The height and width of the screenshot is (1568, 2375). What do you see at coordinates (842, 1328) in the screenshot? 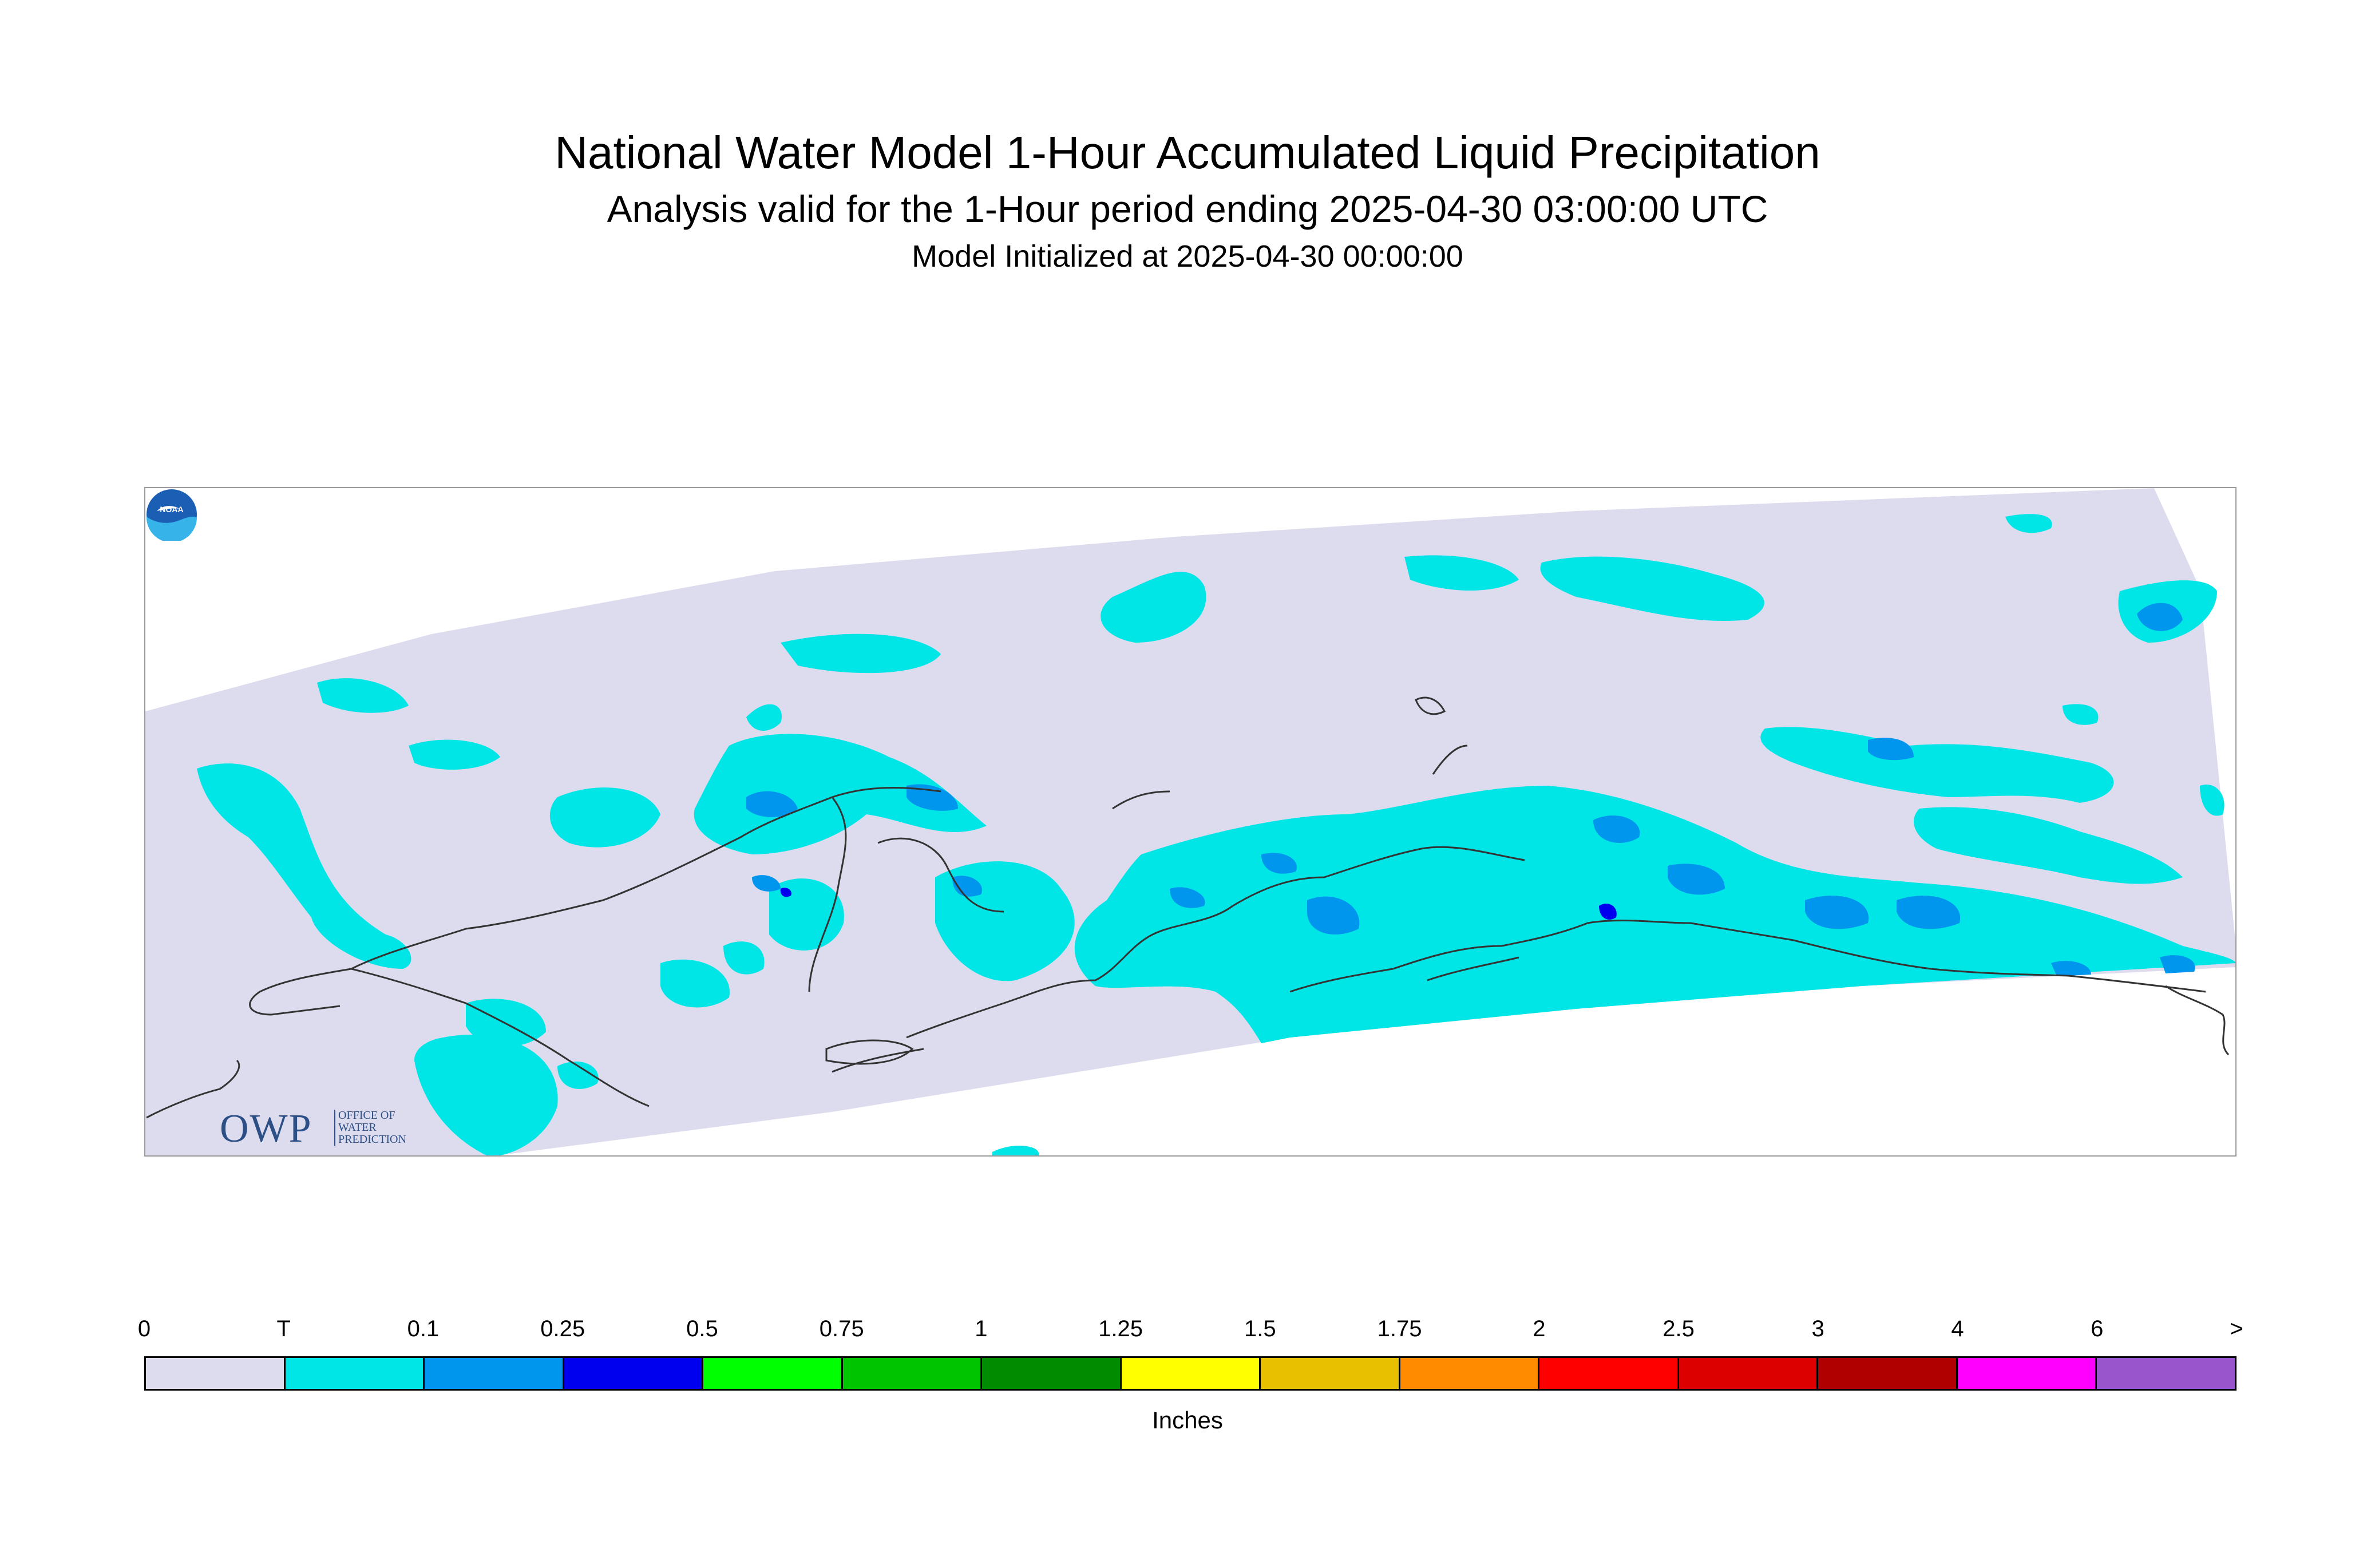
I see `legend-tick-label: 0.75` at bounding box center [842, 1328].